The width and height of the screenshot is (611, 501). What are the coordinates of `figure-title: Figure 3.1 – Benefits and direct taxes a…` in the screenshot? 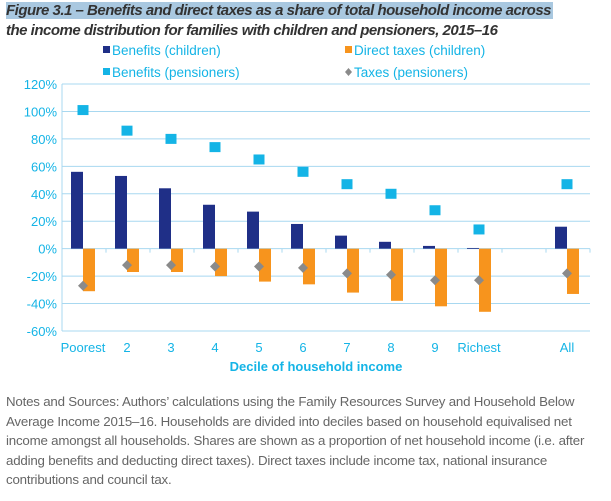 It's located at (308, 21).